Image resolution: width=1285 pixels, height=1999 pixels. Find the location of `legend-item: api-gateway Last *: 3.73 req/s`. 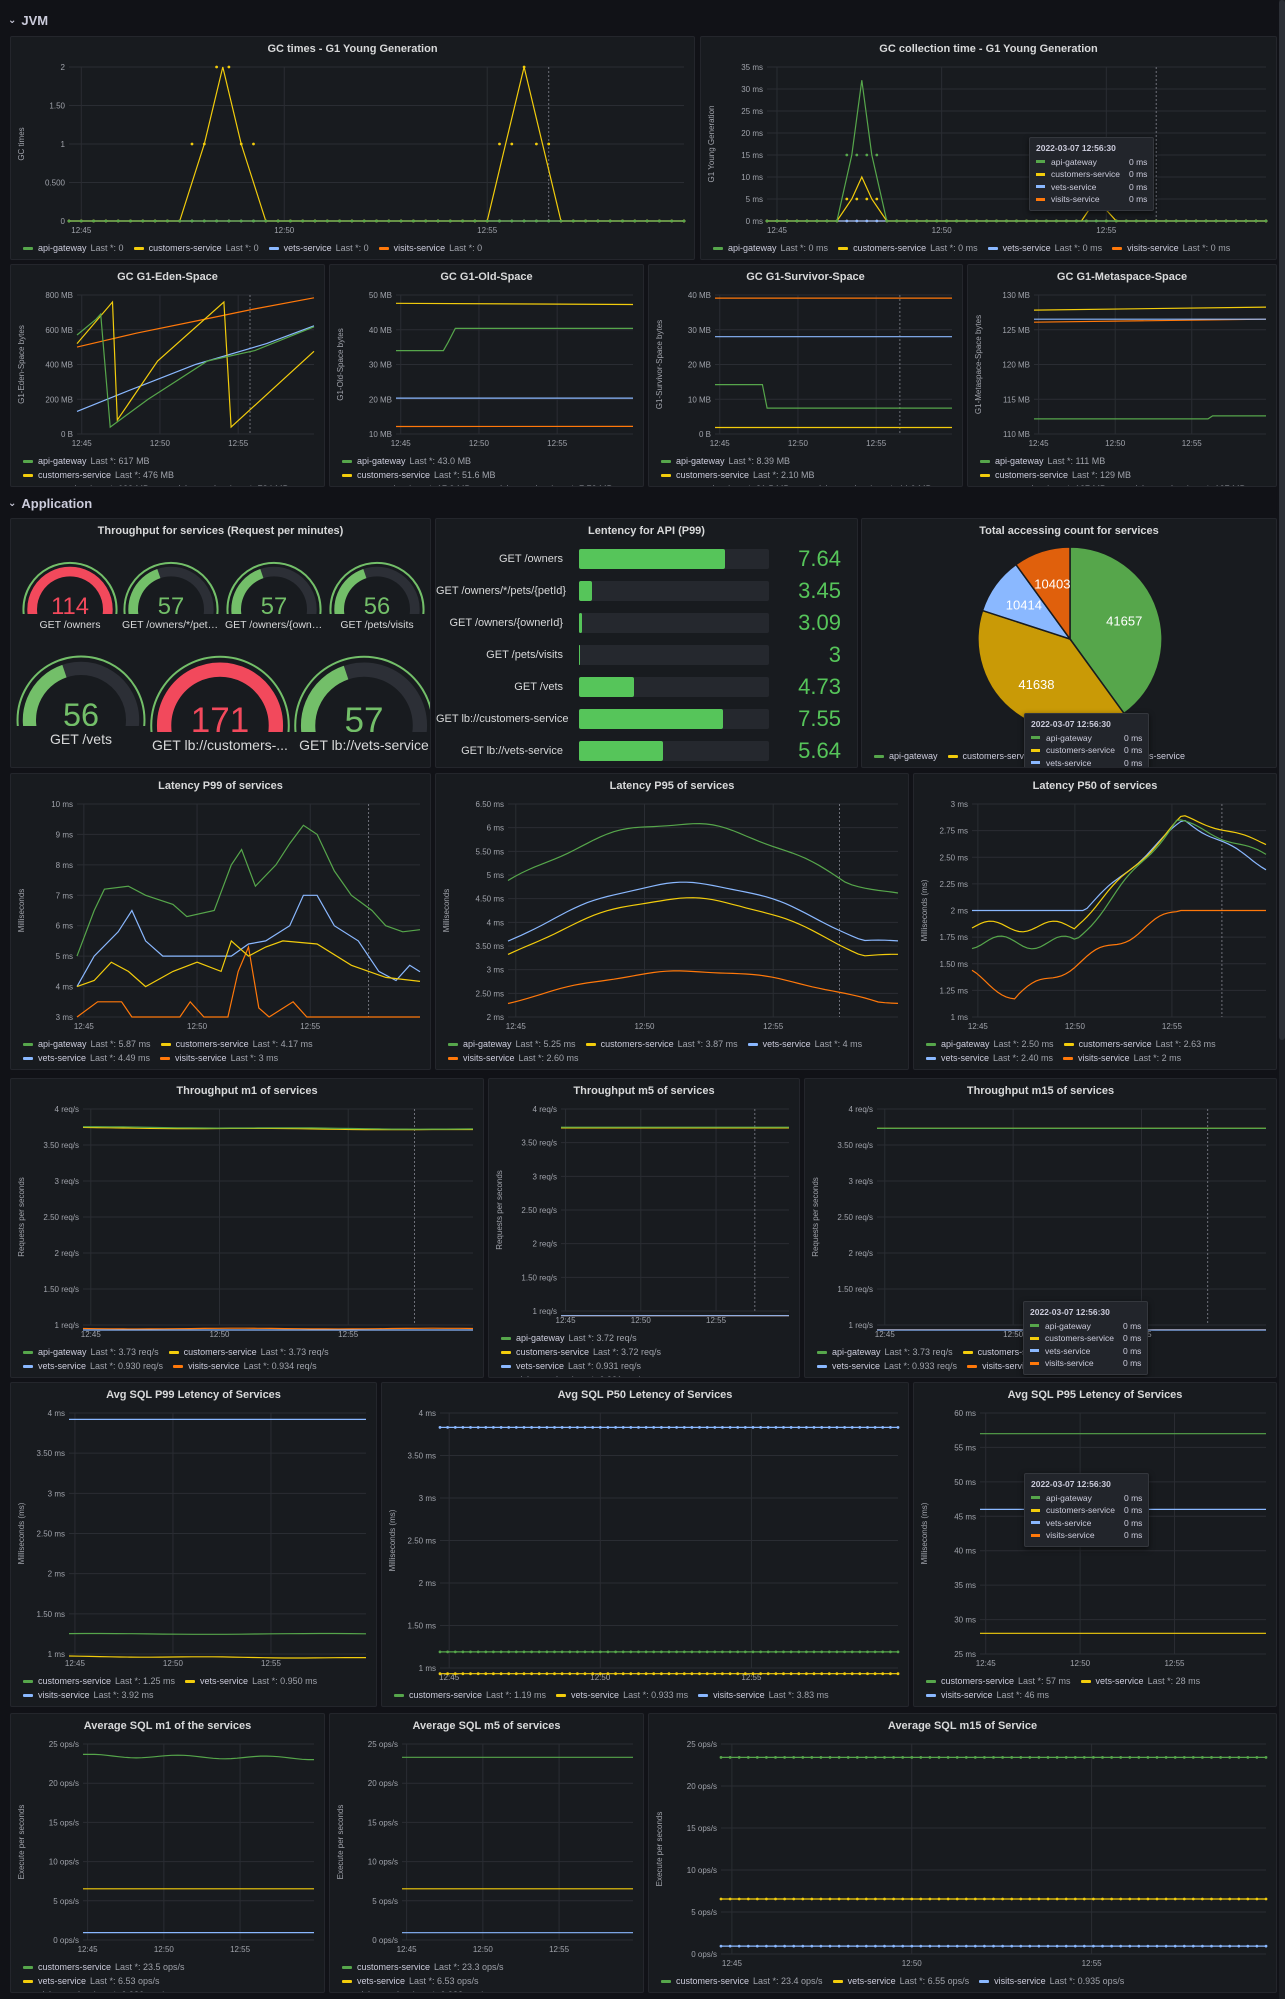

legend-item: api-gateway Last *: 3.73 req/s is located at coordinates (91, 1352).